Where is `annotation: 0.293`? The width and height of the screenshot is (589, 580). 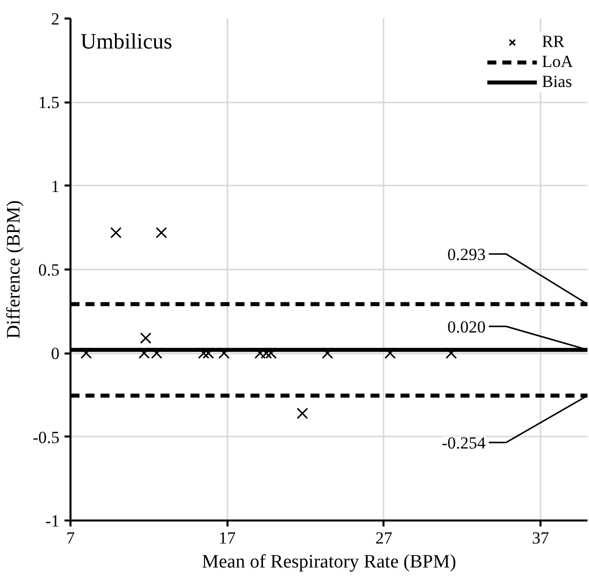
annotation: 0.293 is located at coordinates (466, 254).